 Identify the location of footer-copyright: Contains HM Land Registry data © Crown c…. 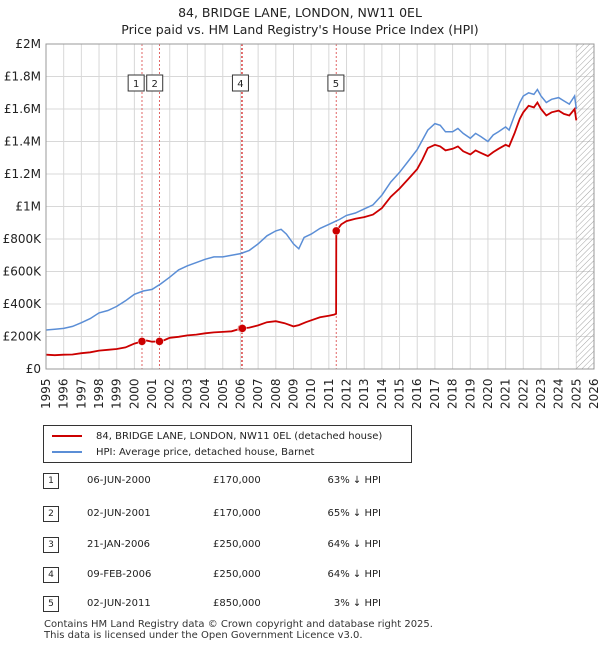
(238, 624).